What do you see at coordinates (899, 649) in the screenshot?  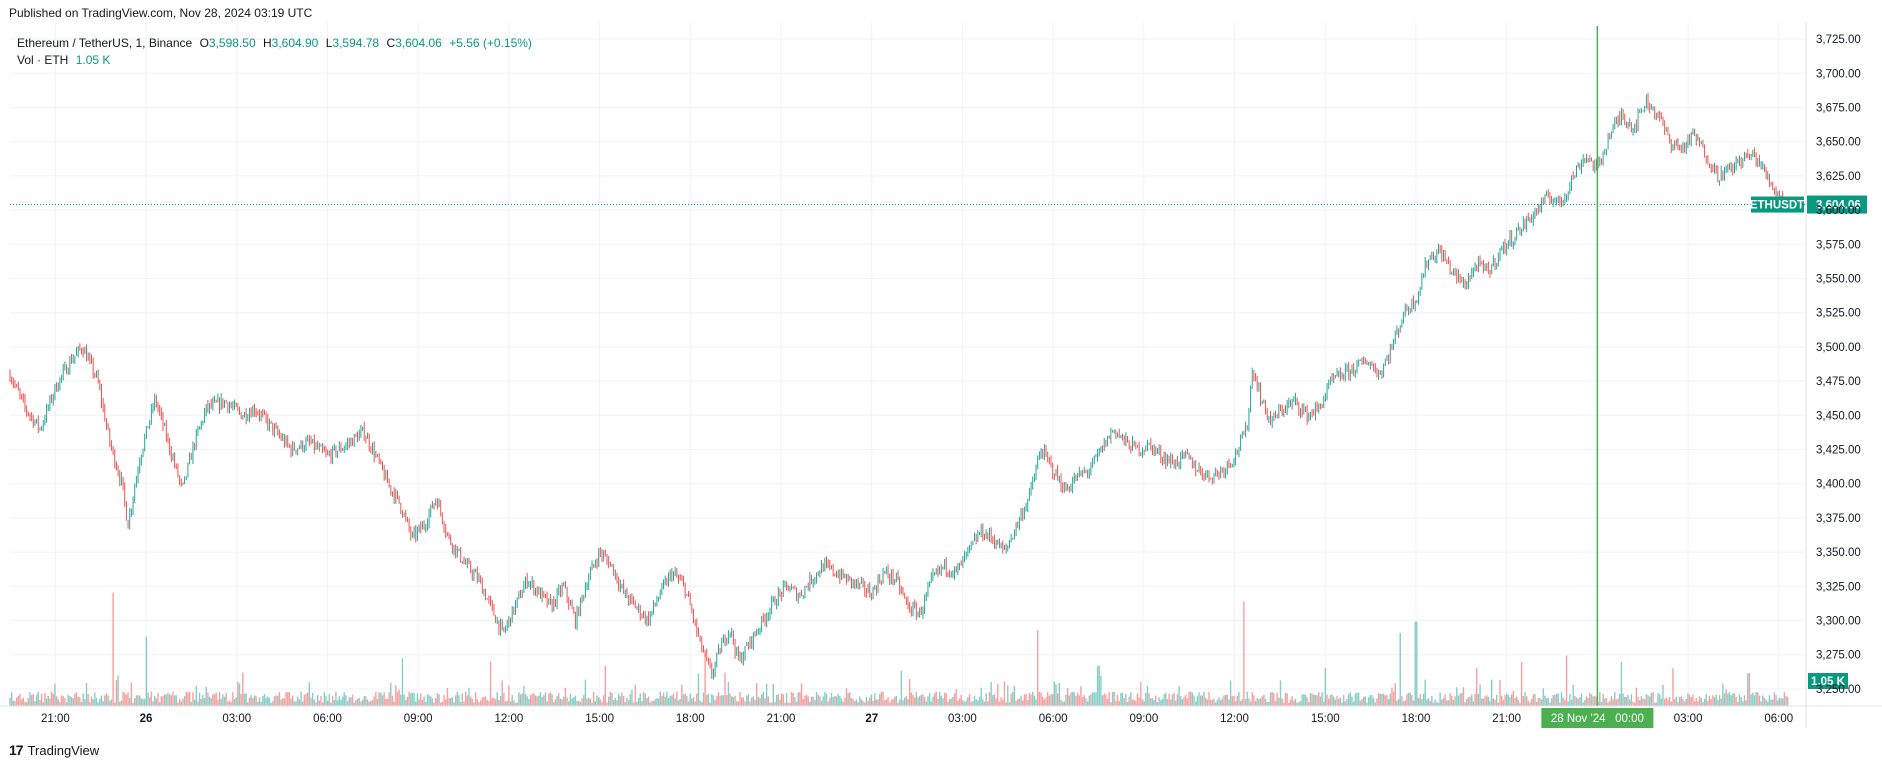 I see `volume-bars` at bounding box center [899, 649].